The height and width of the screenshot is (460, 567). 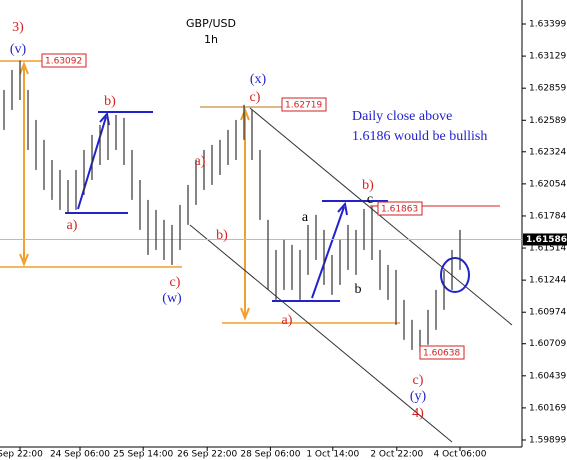 What do you see at coordinates (370, 199) in the screenshot?
I see `wave-annotation: c` at bounding box center [370, 199].